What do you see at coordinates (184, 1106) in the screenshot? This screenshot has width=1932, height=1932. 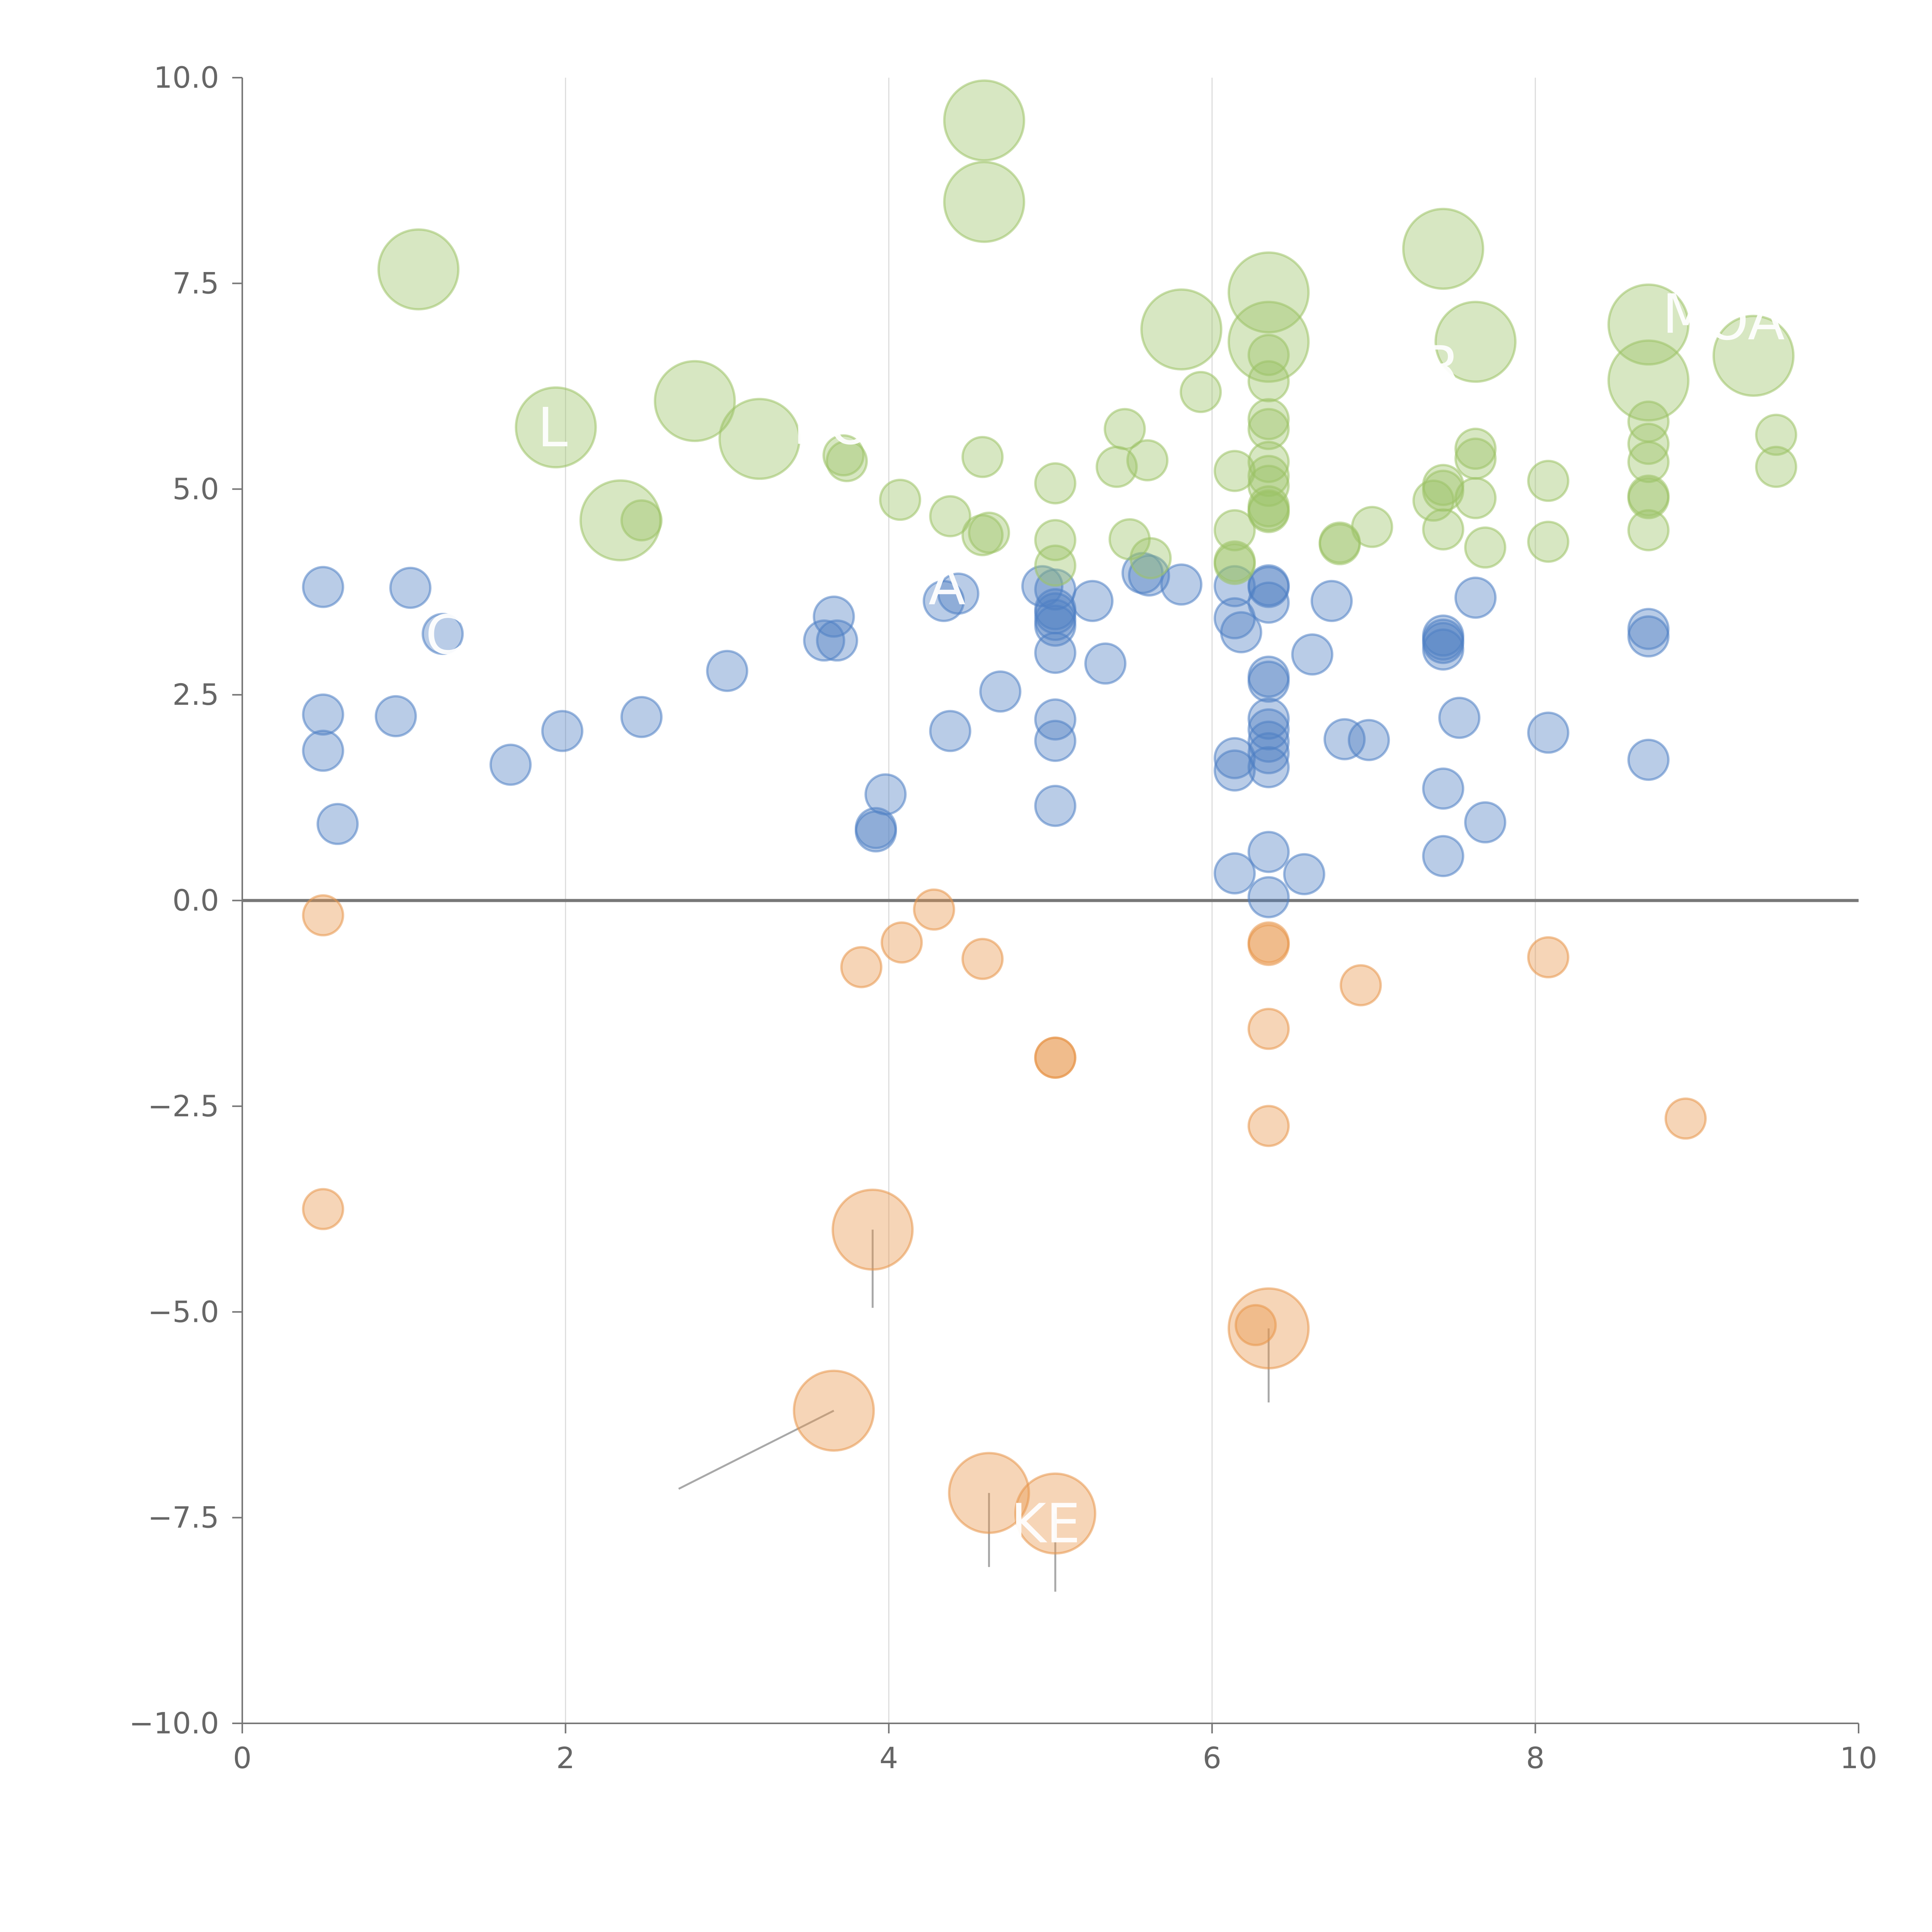 I see `y-tick-label: −2.5` at bounding box center [184, 1106].